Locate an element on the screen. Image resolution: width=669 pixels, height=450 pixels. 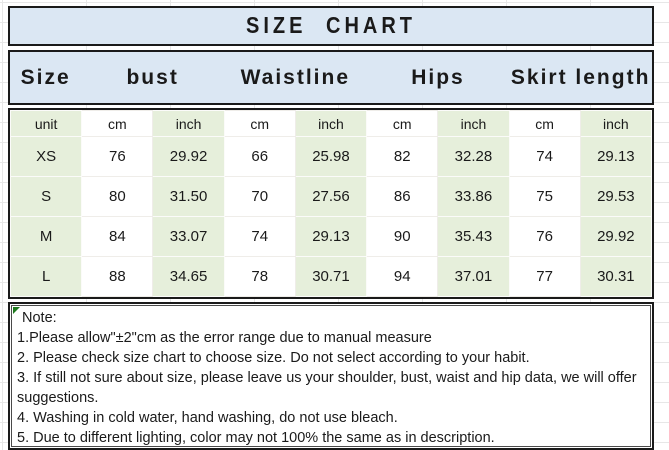
size-cell: L is located at coordinates (46, 276).